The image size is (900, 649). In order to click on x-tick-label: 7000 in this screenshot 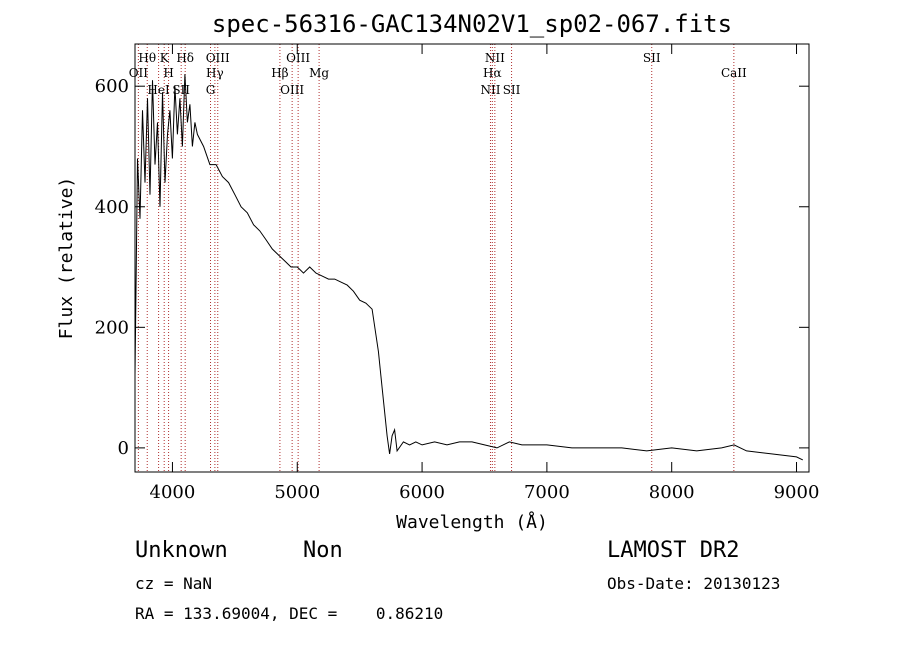, I will do `click(547, 492)`.